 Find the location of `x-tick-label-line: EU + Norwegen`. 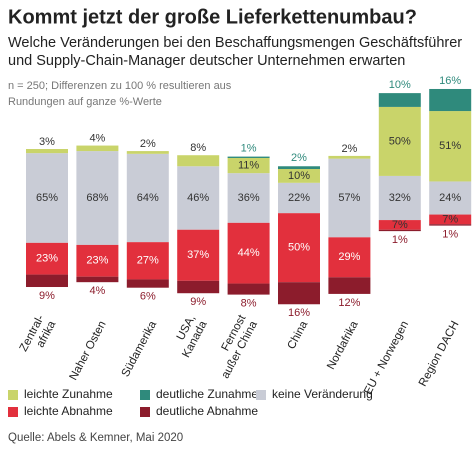

x-tick-label-line: EU + Norwegen is located at coordinates (386, 358).